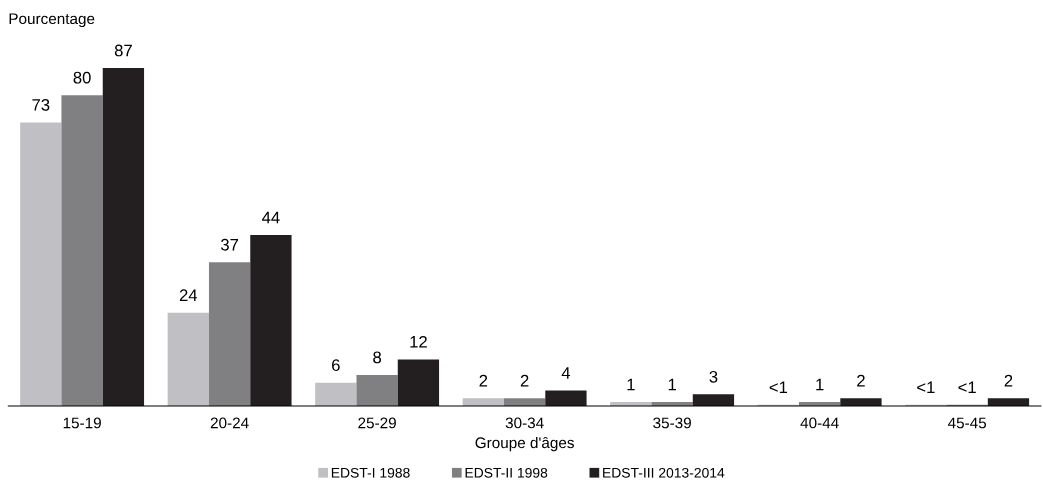 The width and height of the screenshot is (1043, 493). Describe the element at coordinates (336, 365) in the screenshot. I see `data-label: 6` at that location.